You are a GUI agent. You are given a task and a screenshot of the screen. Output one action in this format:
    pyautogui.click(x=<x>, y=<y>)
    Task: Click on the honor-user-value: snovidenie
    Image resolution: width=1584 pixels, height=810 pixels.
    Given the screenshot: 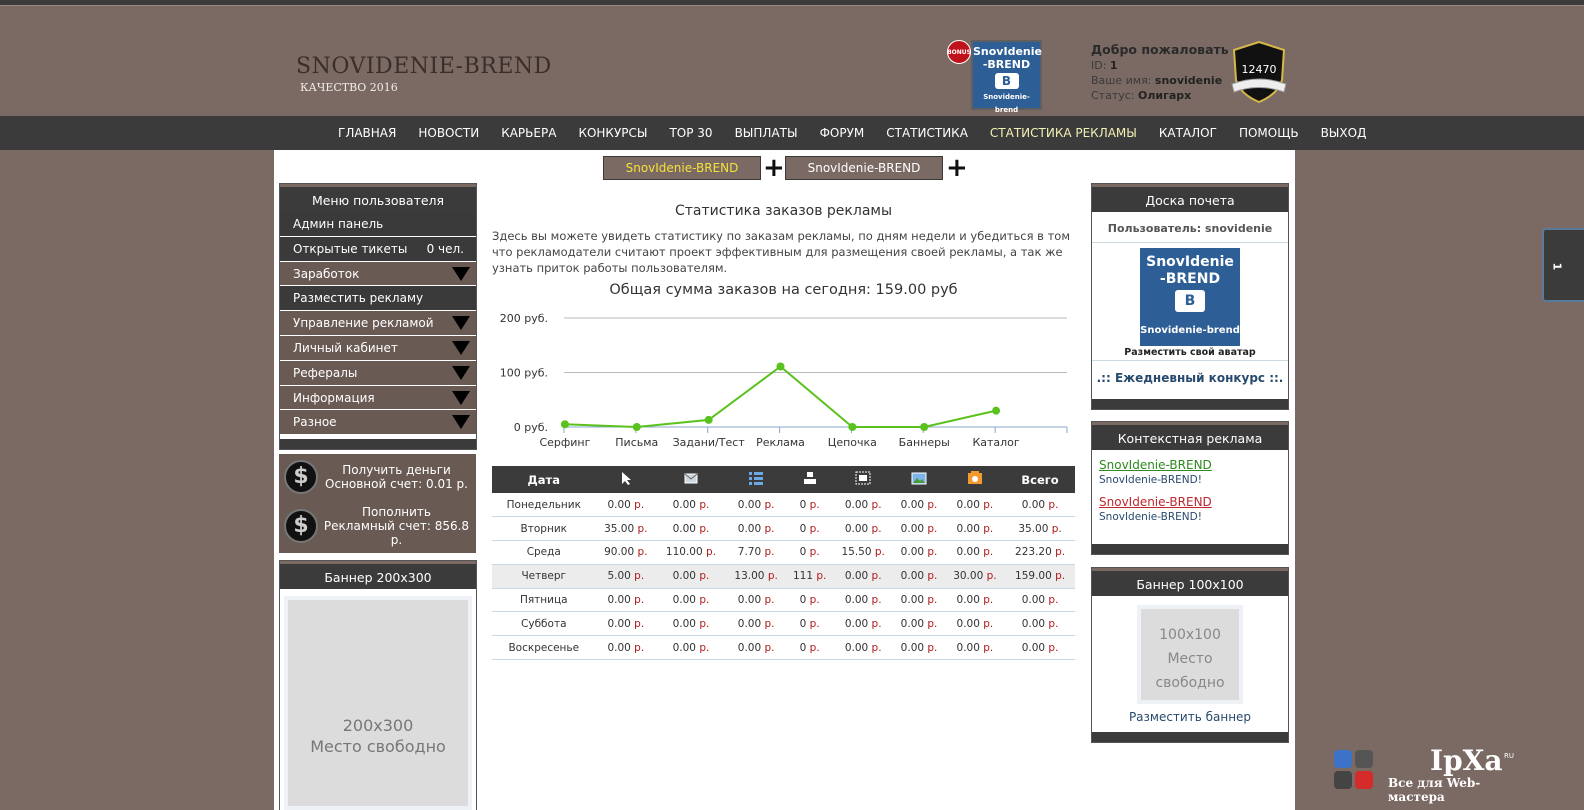 What is the action you would take?
    pyautogui.click(x=1238, y=228)
    